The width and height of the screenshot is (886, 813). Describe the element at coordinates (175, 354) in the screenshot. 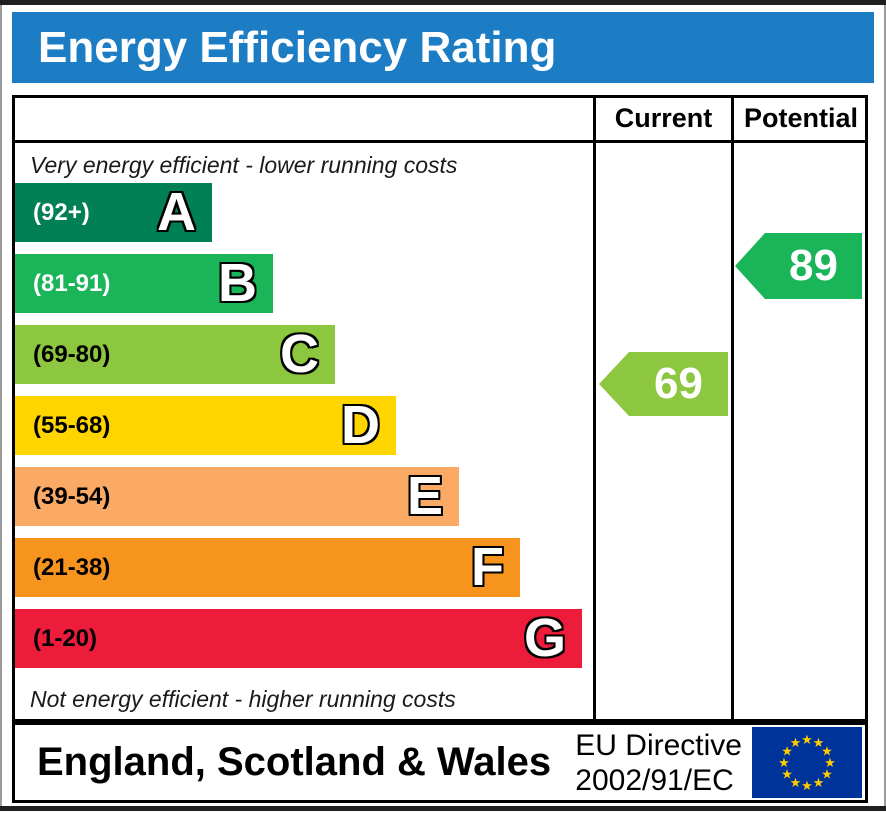

I see `band-row-c: (69-80) C` at that location.